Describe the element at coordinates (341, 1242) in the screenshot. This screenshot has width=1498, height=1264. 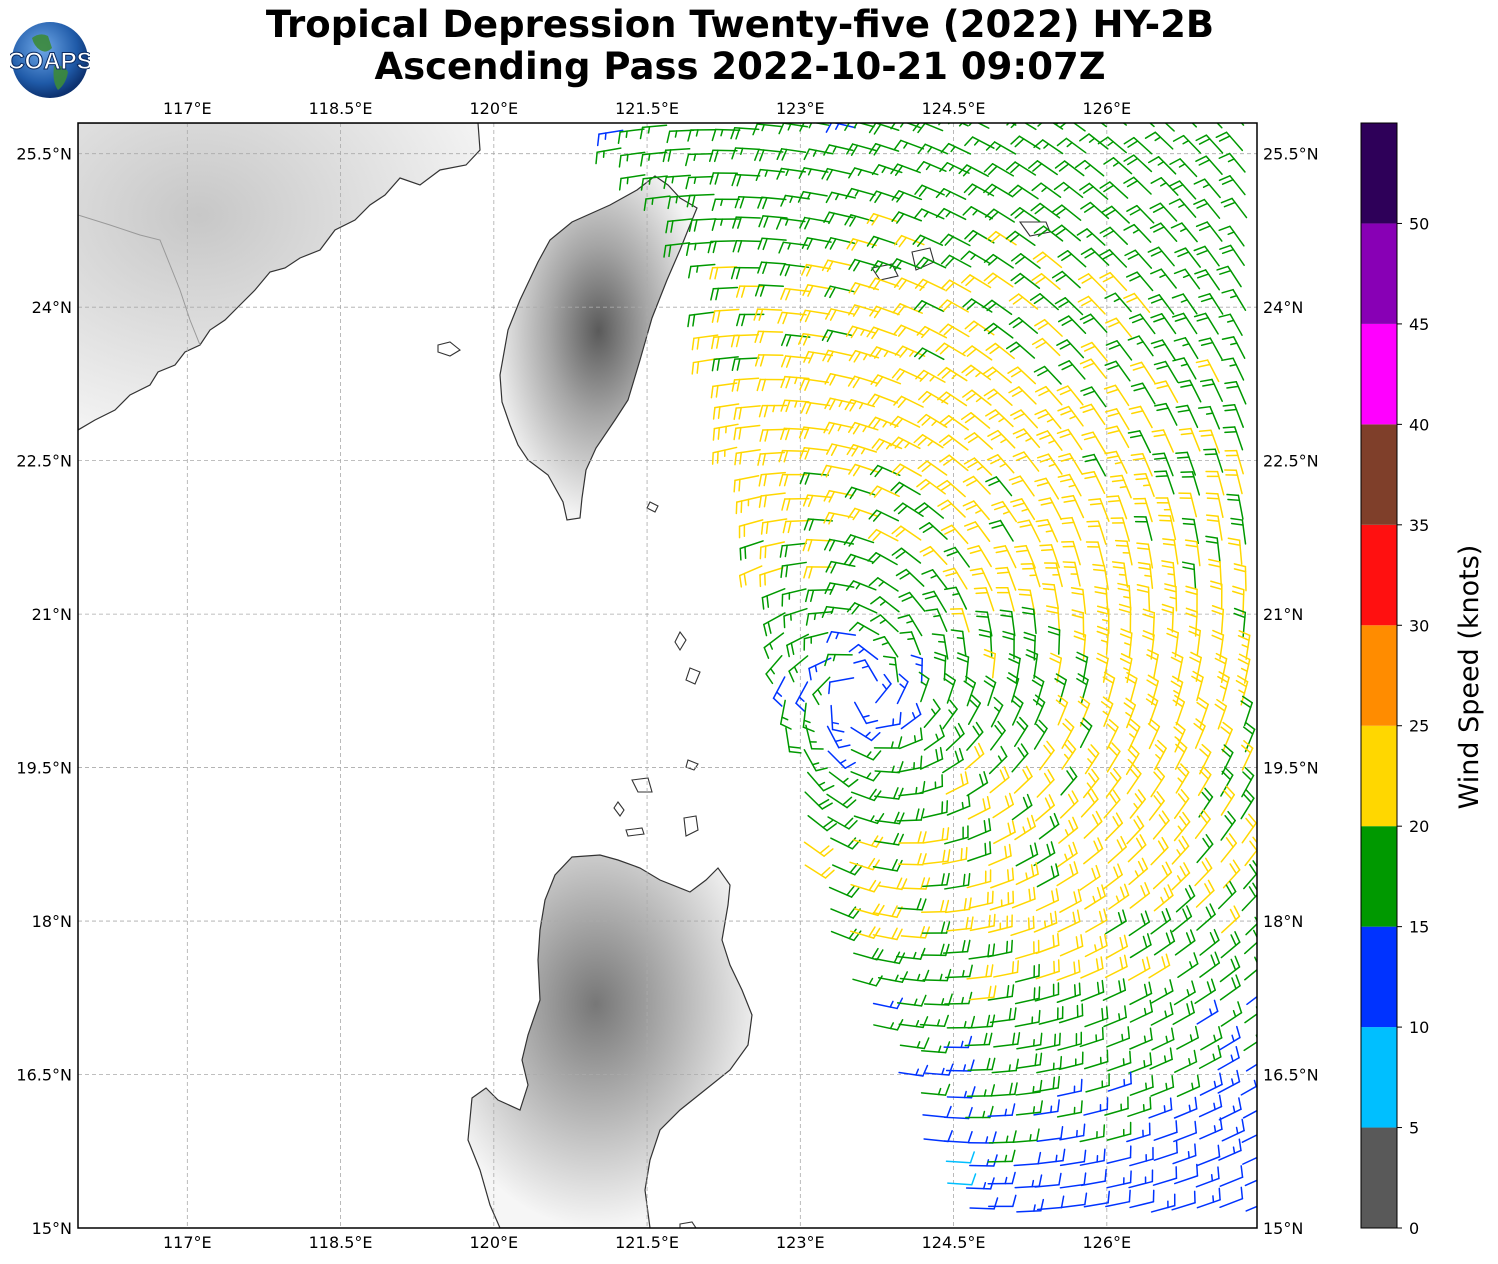
I see `lon-tick-bottom: 118.5°E` at that location.